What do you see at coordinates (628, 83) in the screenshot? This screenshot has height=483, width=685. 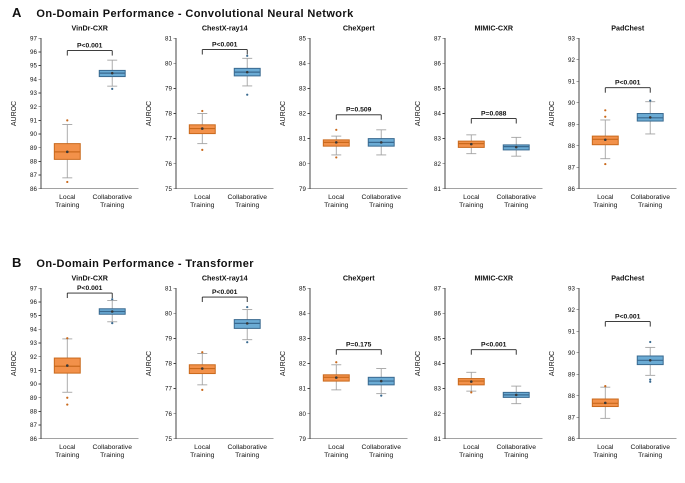 I see `p-value-label: P<0.001` at bounding box center [628, 83].